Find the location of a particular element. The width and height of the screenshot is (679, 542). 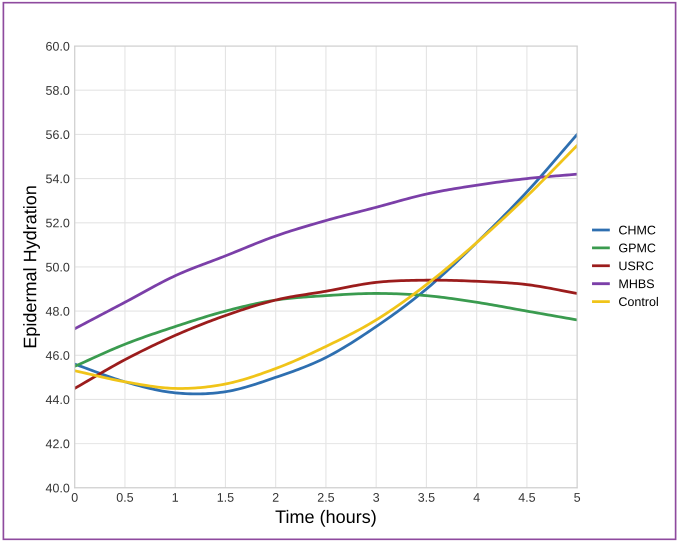

x-tick-label: 1 is located at coordinates (175, 497).